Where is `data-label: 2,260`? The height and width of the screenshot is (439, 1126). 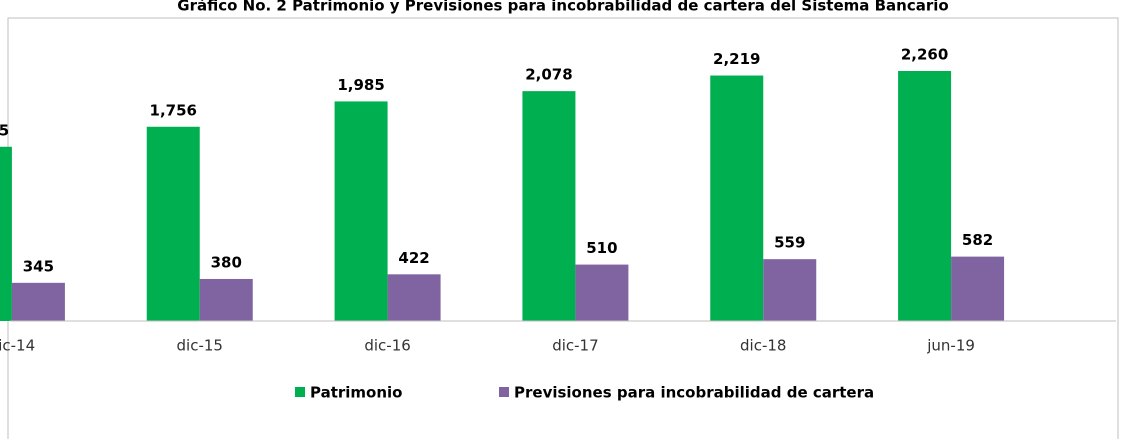 data-label: 2,260 is located at coordinates (924, 55).